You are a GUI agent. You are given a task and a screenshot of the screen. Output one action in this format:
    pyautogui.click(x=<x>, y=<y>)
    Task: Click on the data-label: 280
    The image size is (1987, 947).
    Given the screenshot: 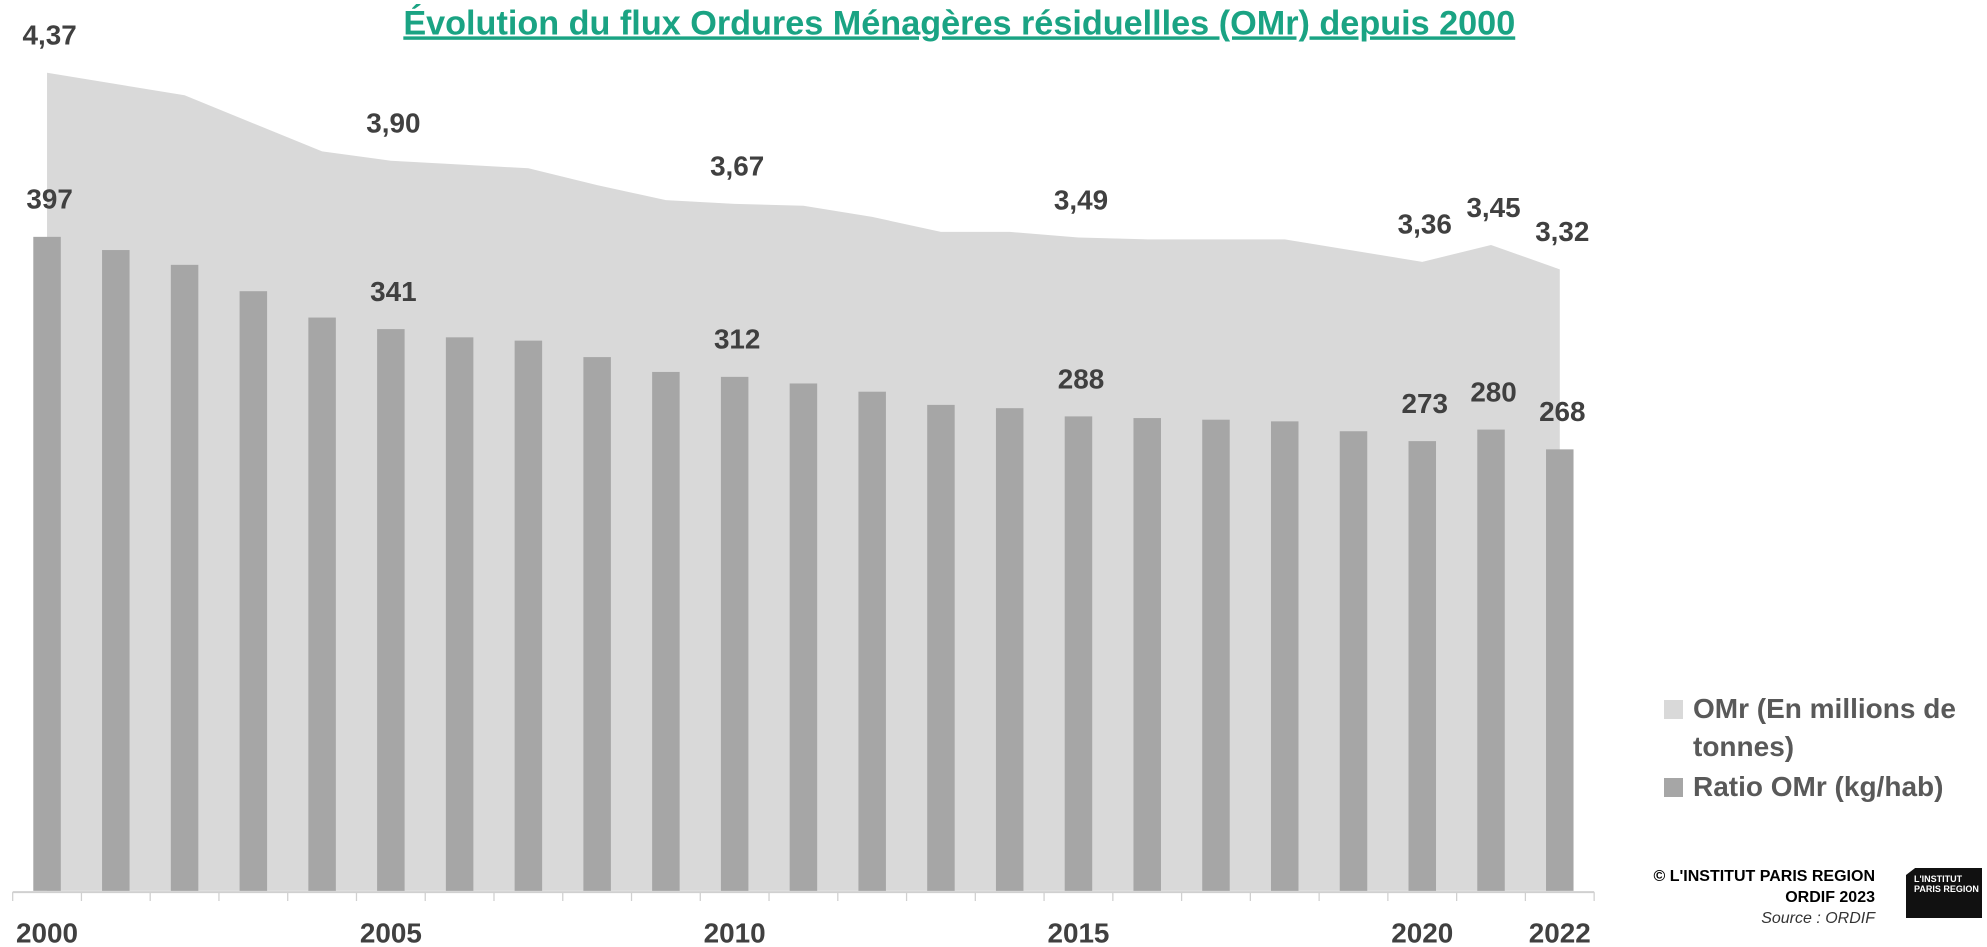 What is the action you would take?
    pyautogui.click(x=1493, y=391)
    